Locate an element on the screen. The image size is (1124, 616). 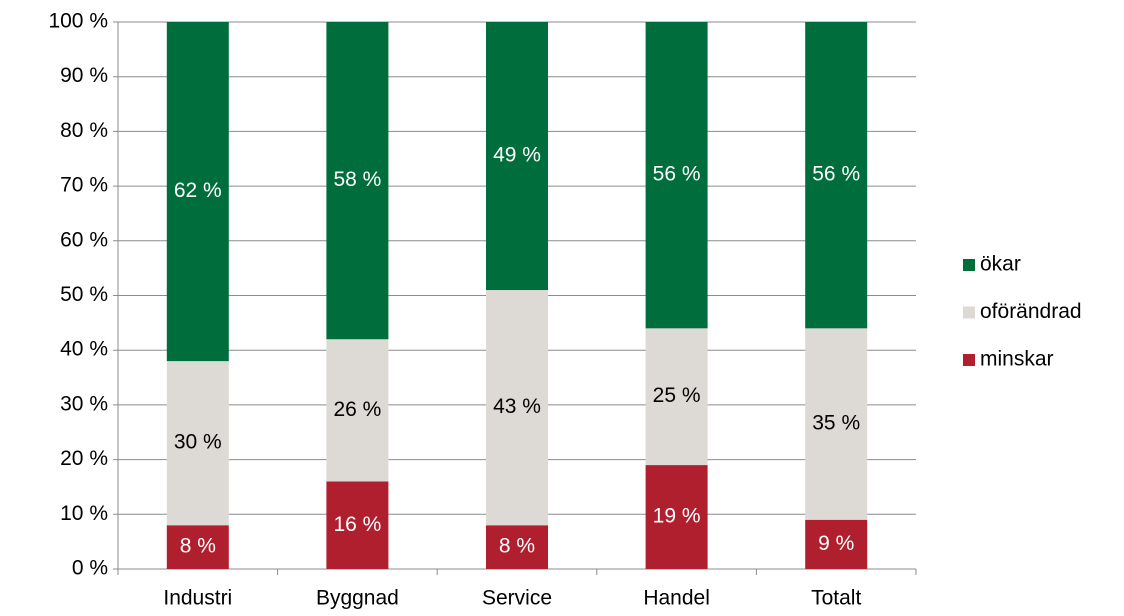
data-label: 16 % is located at coordinates (357, 524).